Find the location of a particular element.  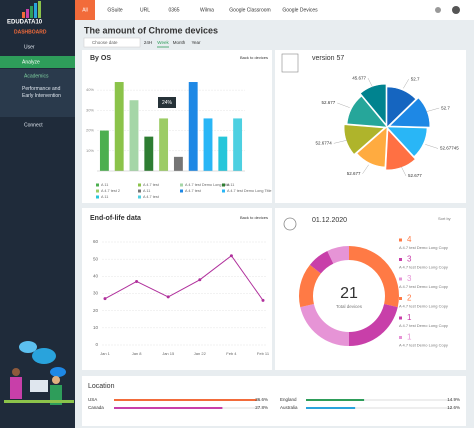

logo-icon is located at coordinates (31, 9).